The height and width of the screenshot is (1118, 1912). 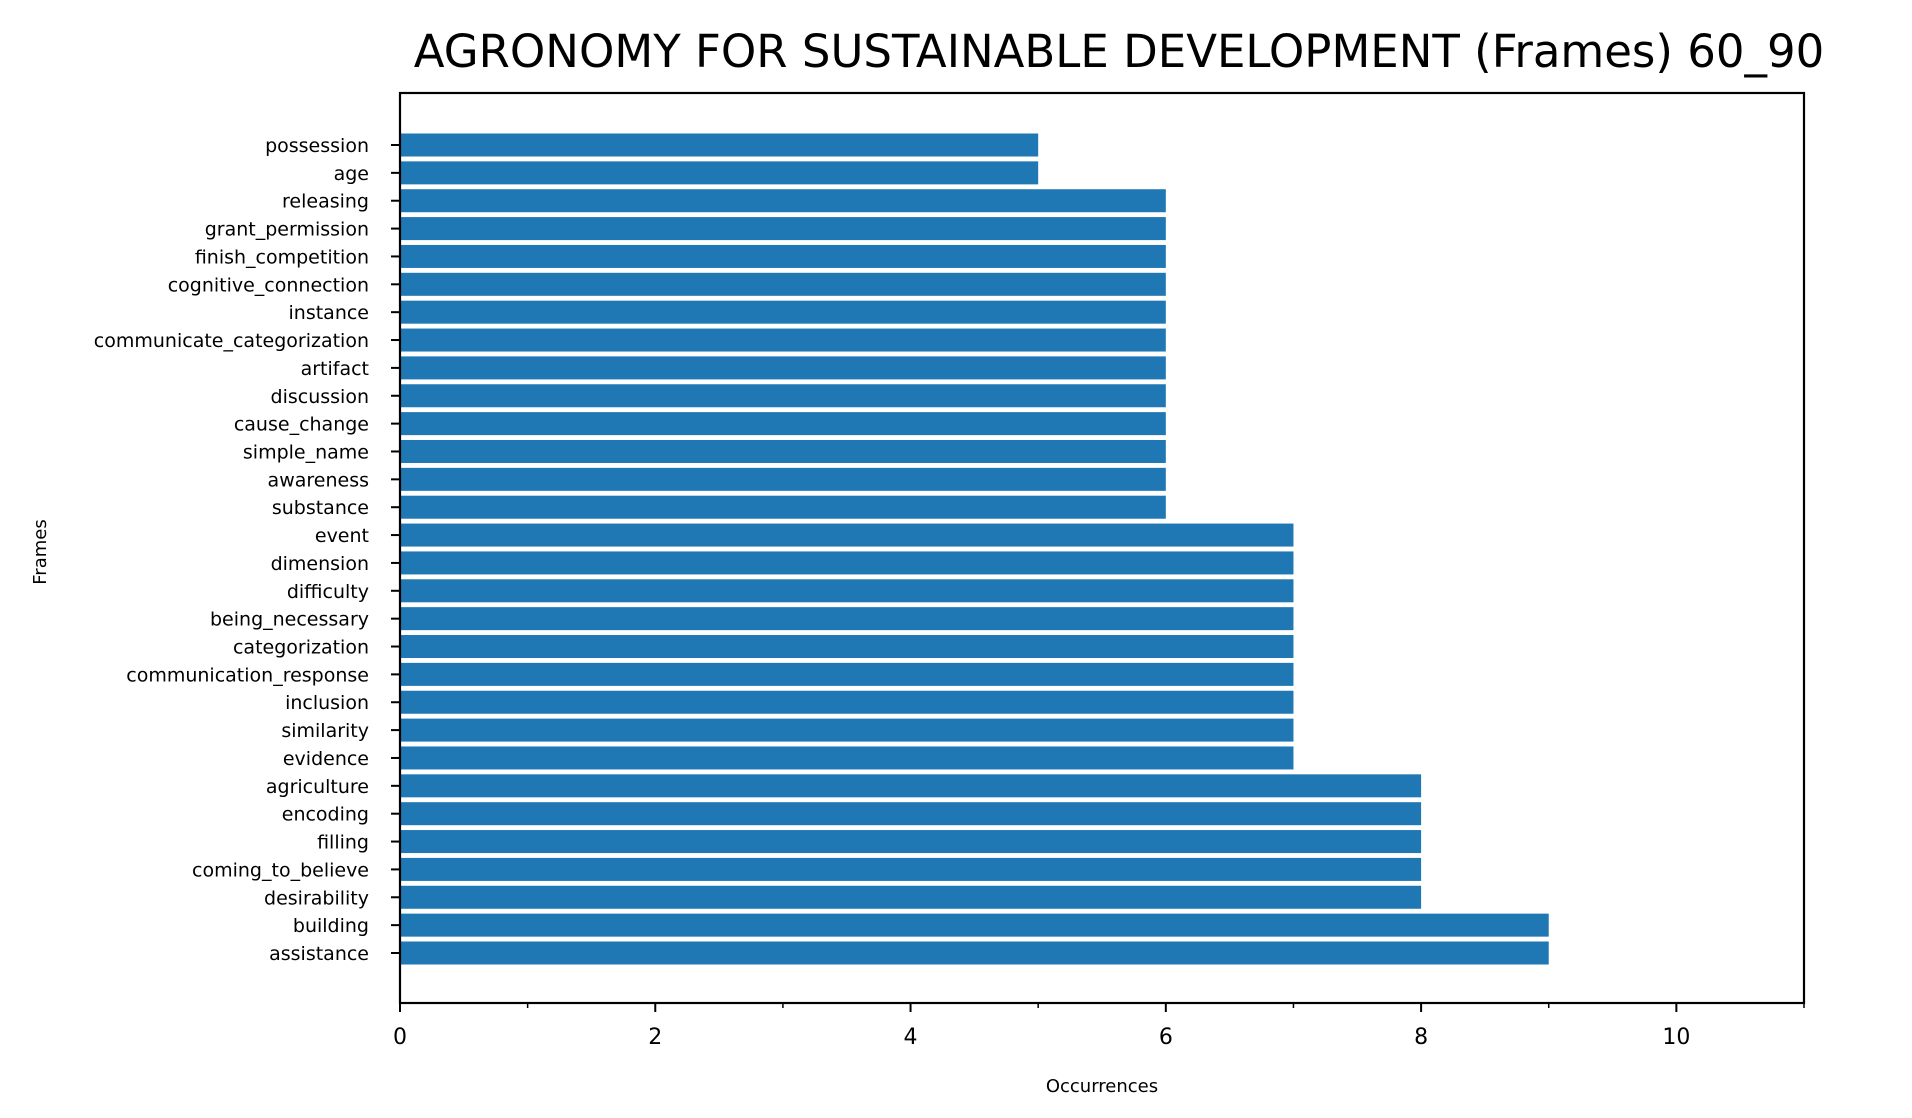 I want to click on bar-cause_change, so click(x=783, y=424).